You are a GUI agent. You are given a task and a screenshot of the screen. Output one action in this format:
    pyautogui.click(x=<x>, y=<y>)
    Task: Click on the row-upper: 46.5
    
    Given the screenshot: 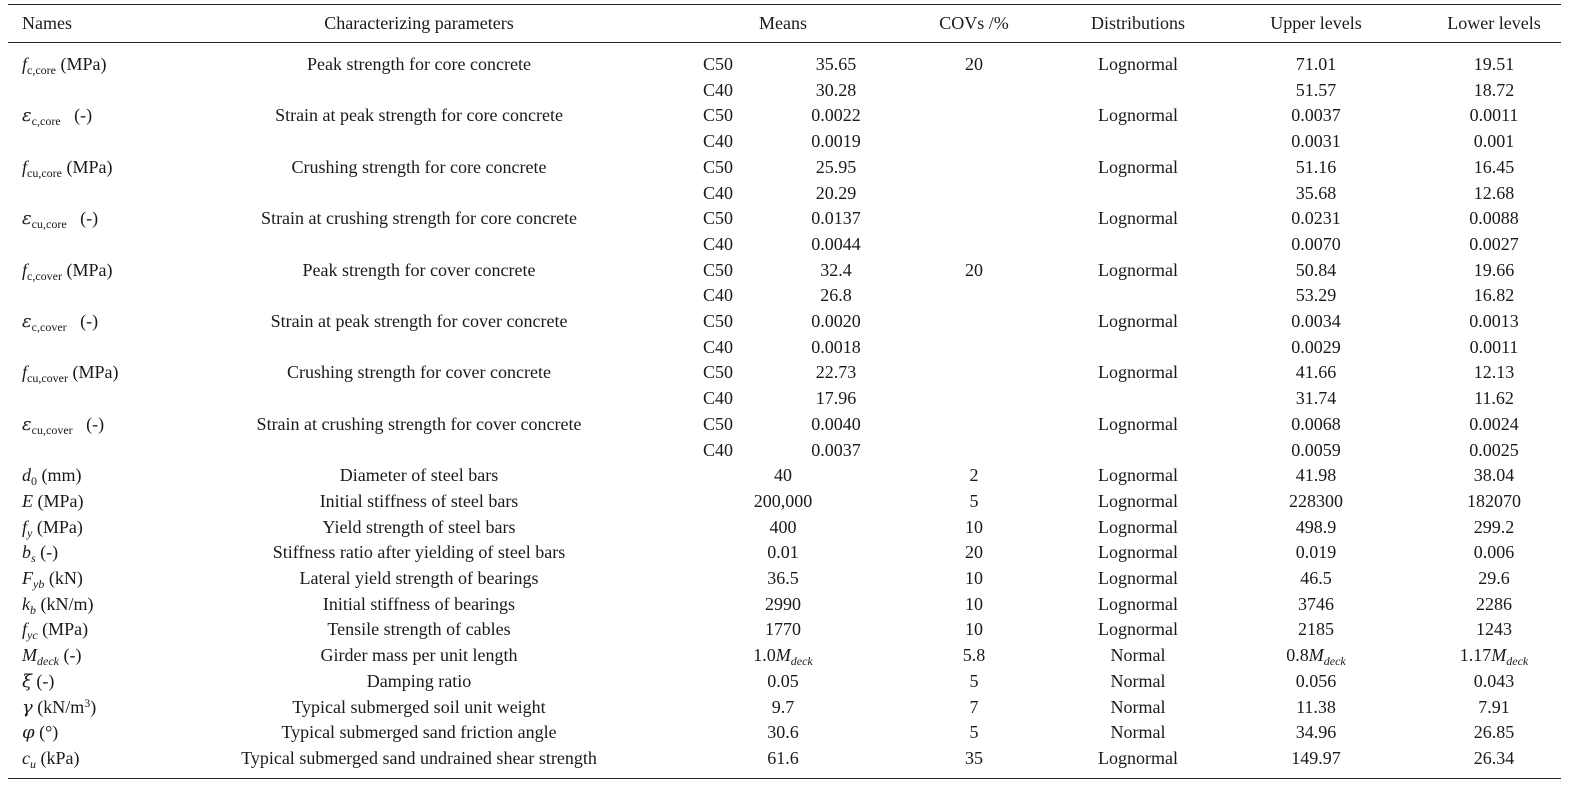 What is the action you would take?
    pyautogui.click(x=1316, y=578)
    